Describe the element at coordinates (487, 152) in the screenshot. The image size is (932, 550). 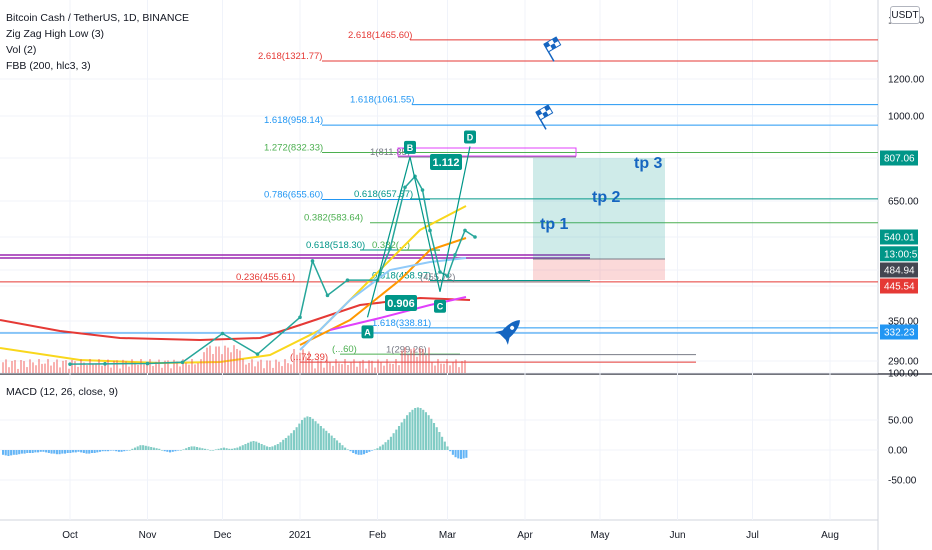
I see `pattern-box` at that location.